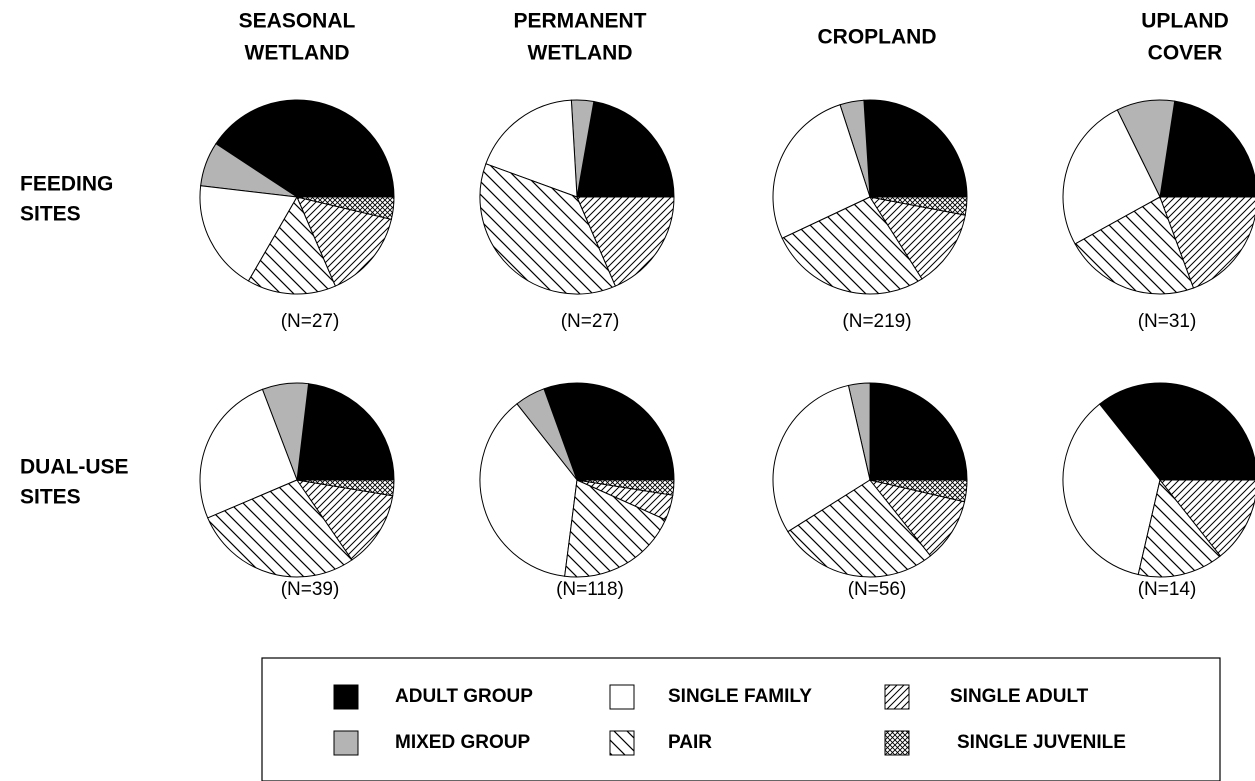 Image resolution: width=1255 pixels, height=781 pixels. Describe the element at coordinates (741, 719) in the screenshot. I see `legend-box` at that location.